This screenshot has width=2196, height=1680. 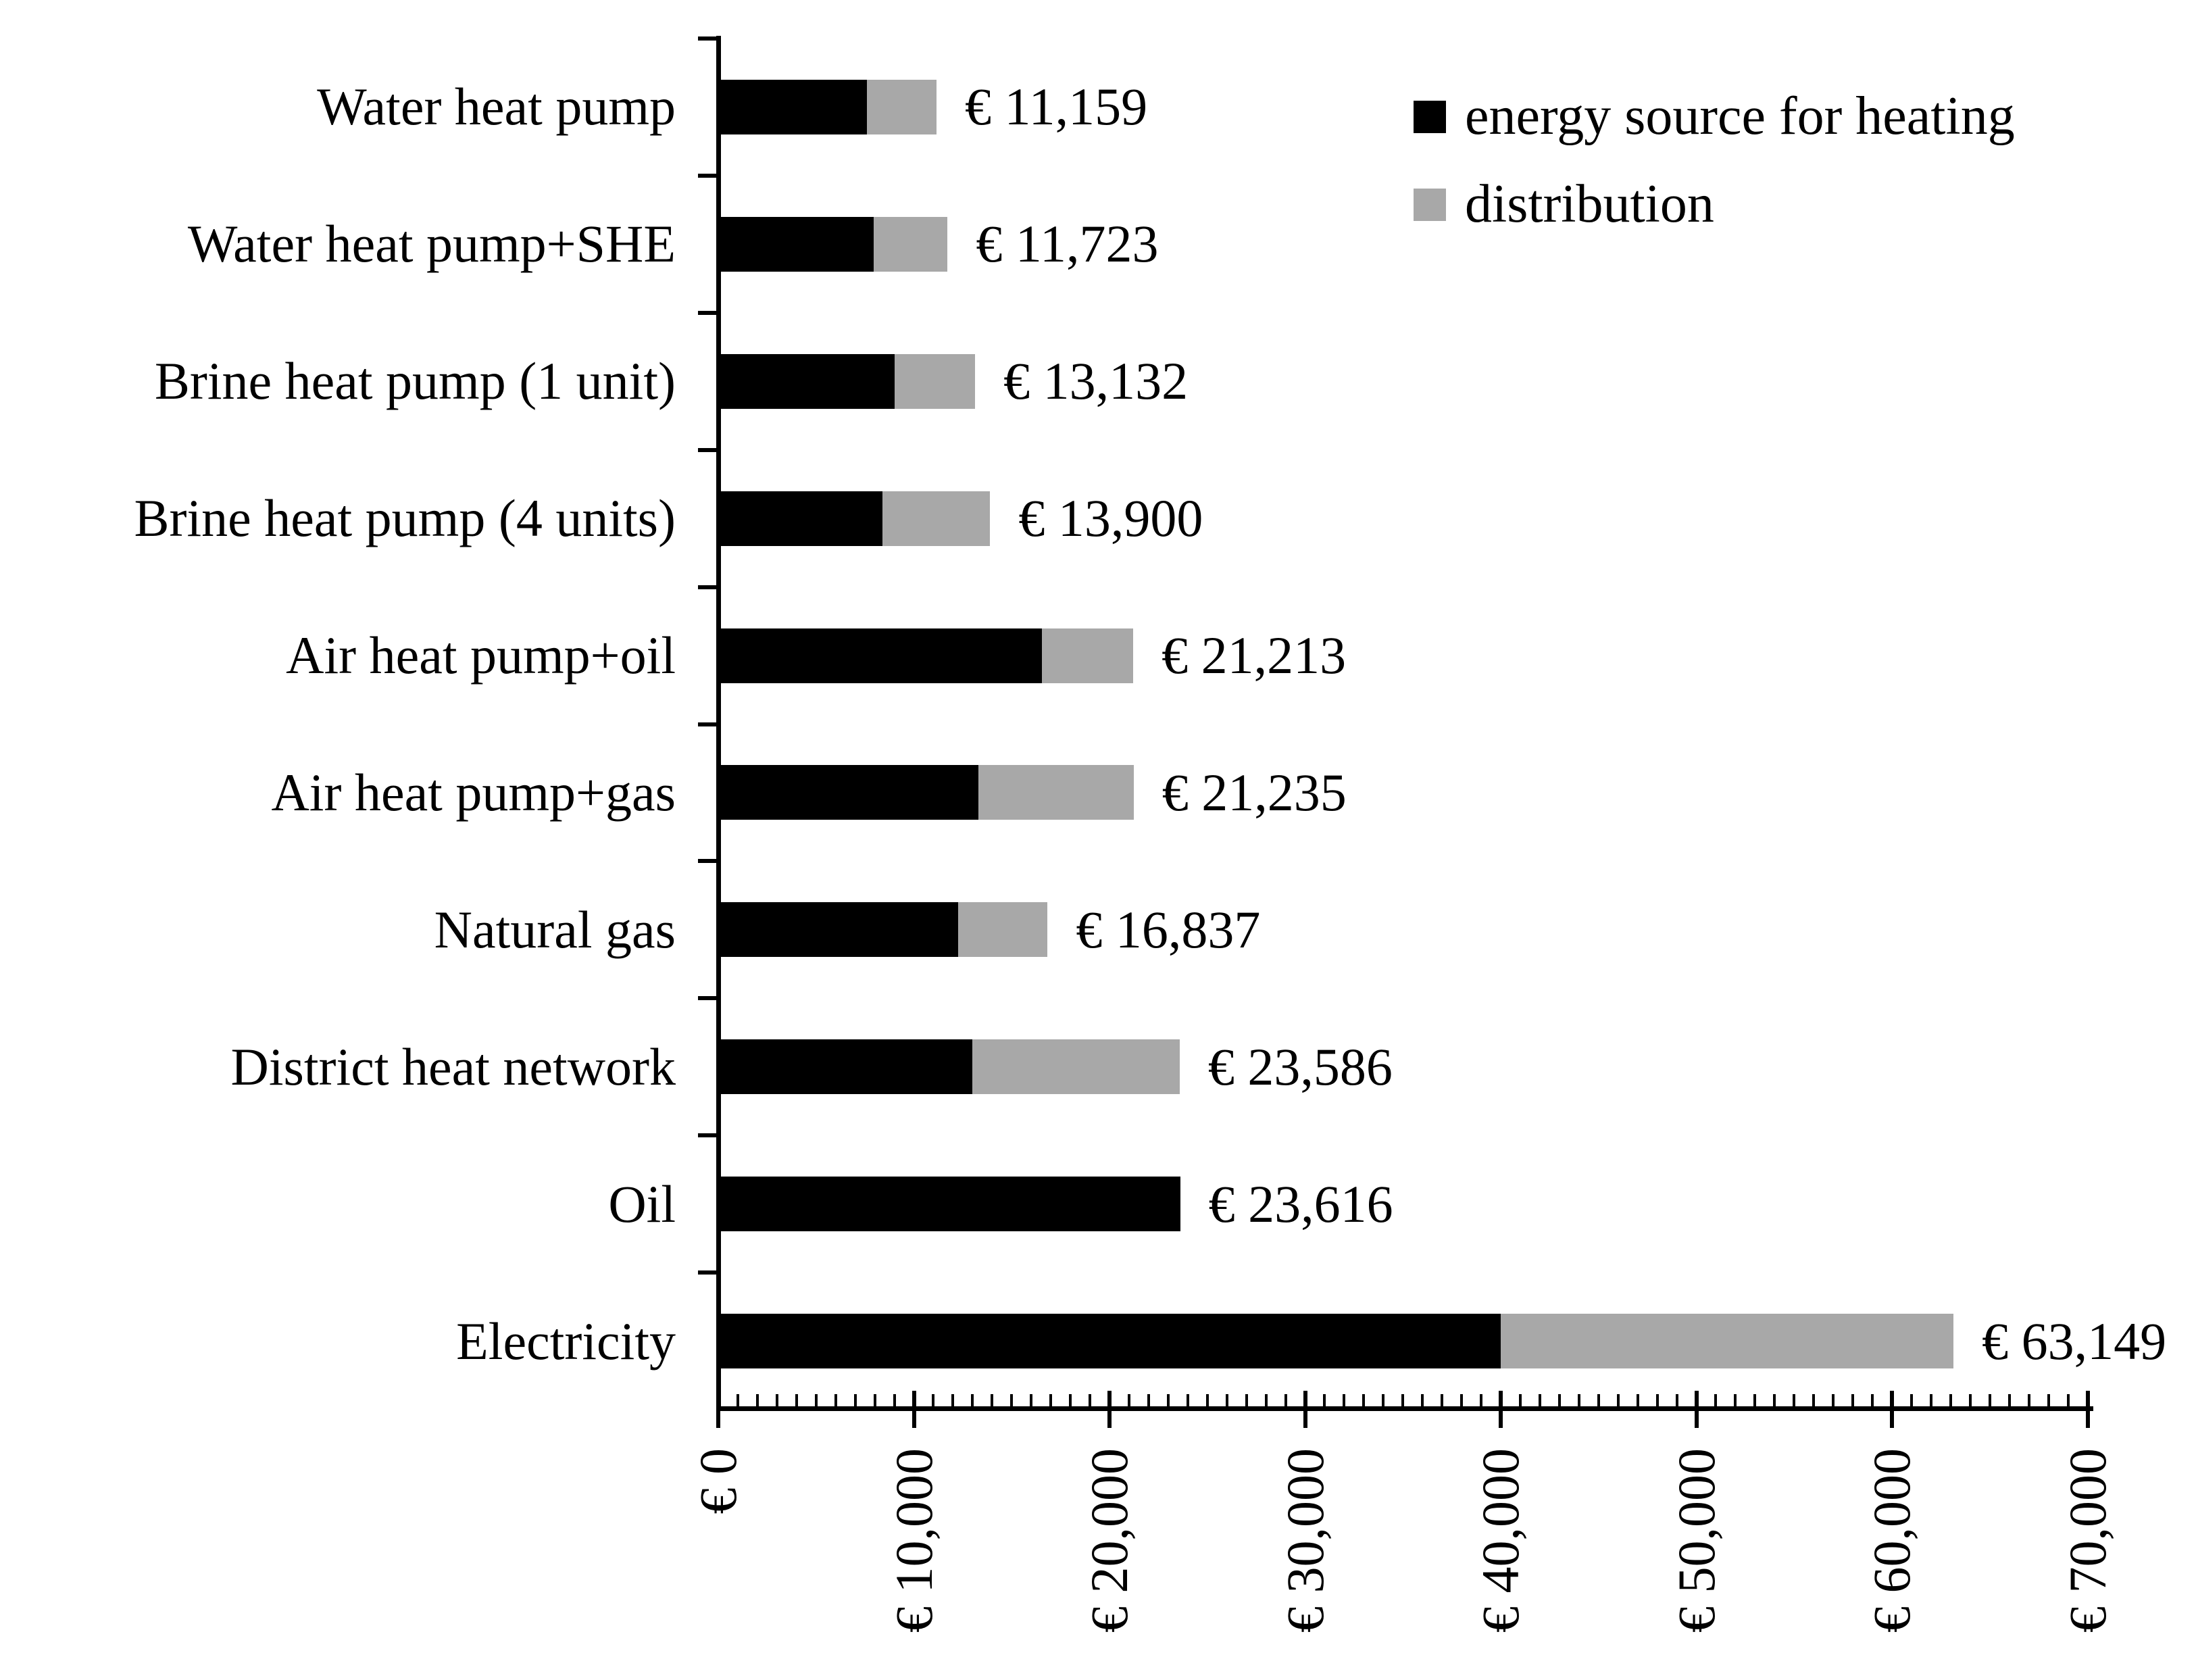 I want to click on category-label: Air heat pump+oil, so click(x=481, y=655).